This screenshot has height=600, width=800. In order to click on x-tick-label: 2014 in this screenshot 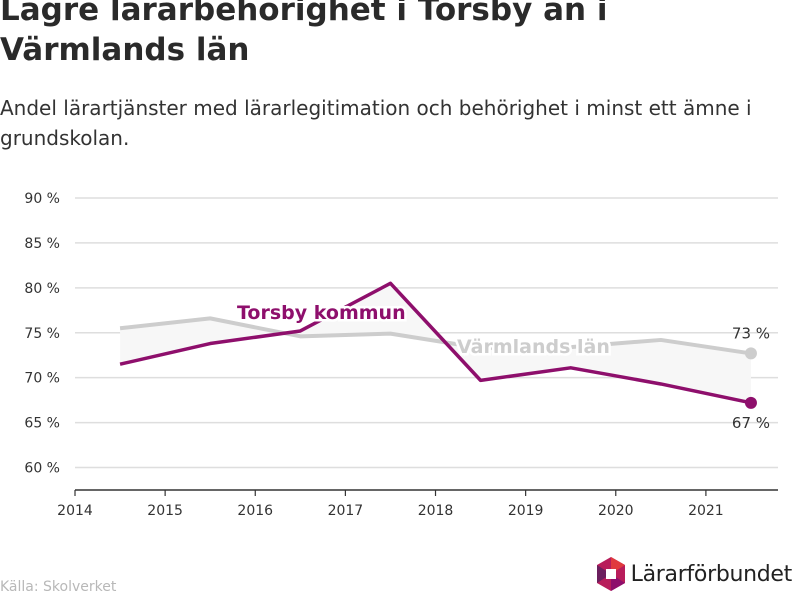, I will do `click(75, 511)`.